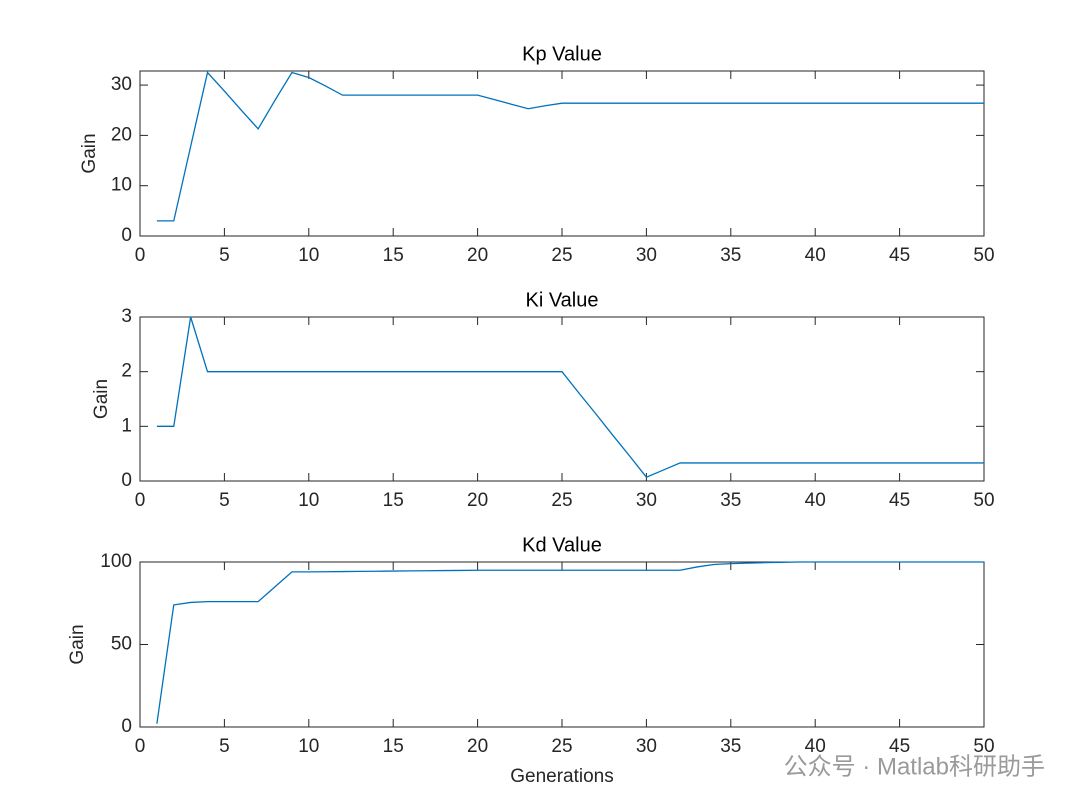 The image size is (1080, 810). I want to click on chart-title: Ki Value, so click(561, 300).